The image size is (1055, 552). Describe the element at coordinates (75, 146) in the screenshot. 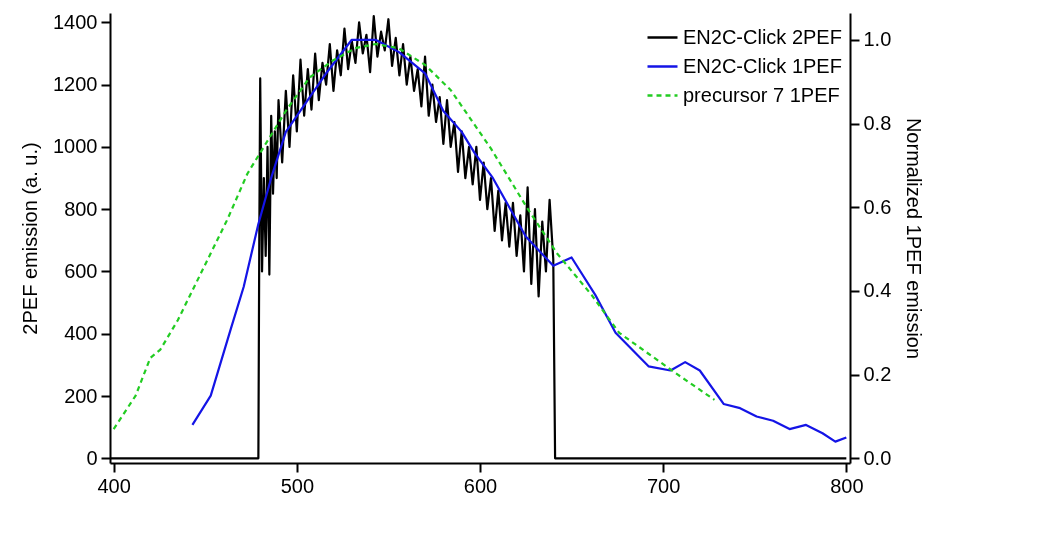

I see `y-tick-label: 1000` at that location.